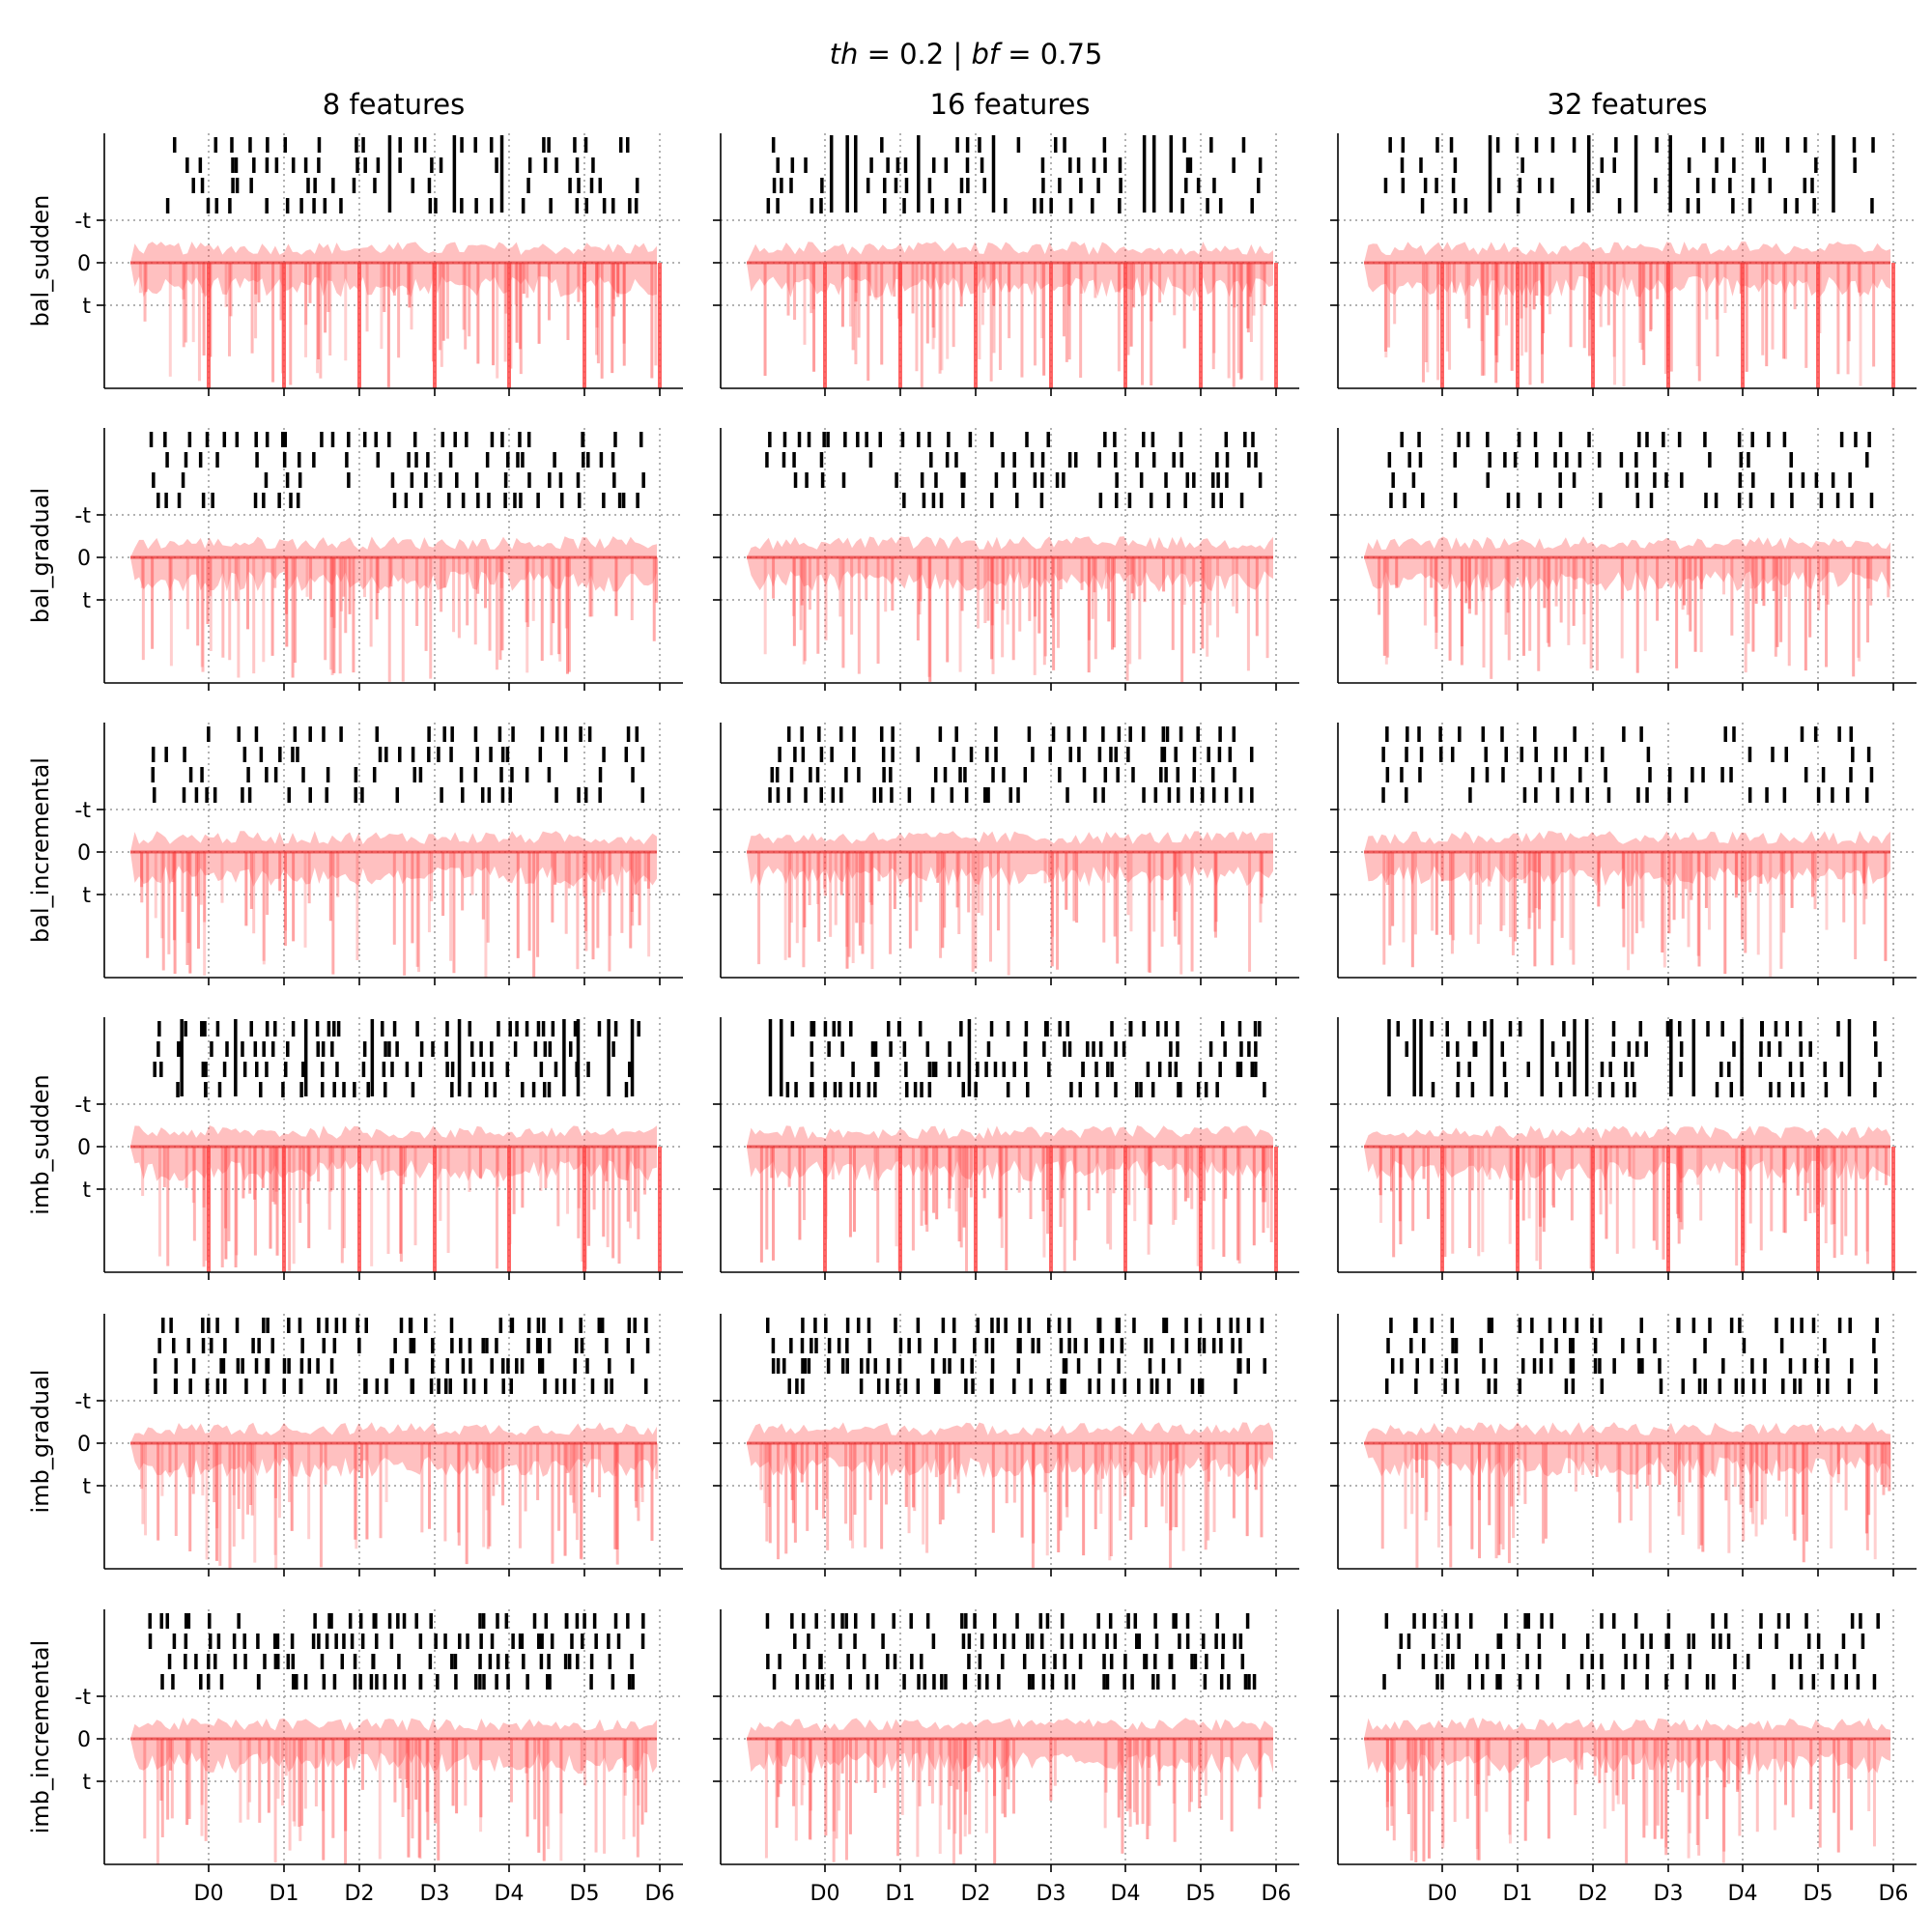 The height and width of the screenshot is (1932, 1932). I want to click on column-title: 32 features, so click(1628, 104).